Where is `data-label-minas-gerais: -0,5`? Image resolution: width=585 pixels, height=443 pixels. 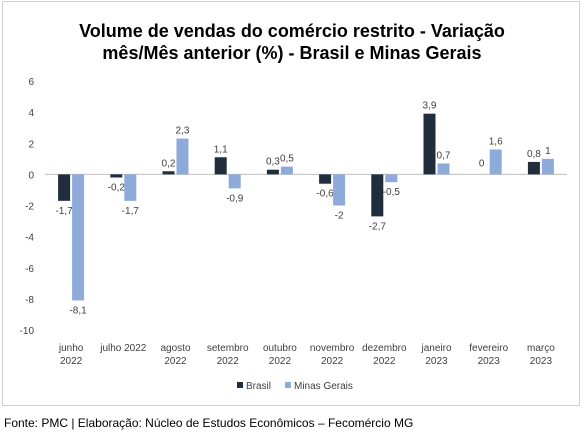
data-label-minas-gerais: -0,5 is located at coordinates (392, 192).